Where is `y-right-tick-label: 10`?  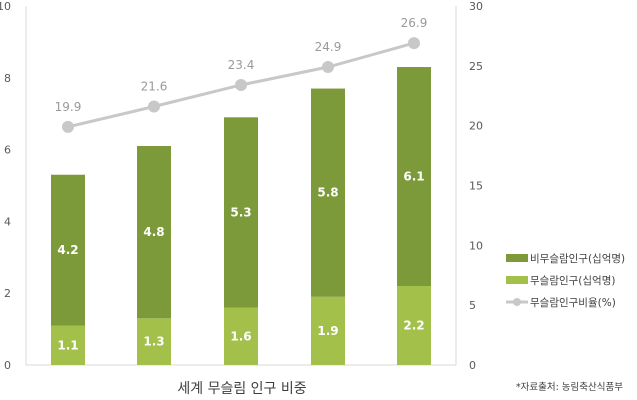
y-right-tick-label: 10 is located at coordinates (476, 245).